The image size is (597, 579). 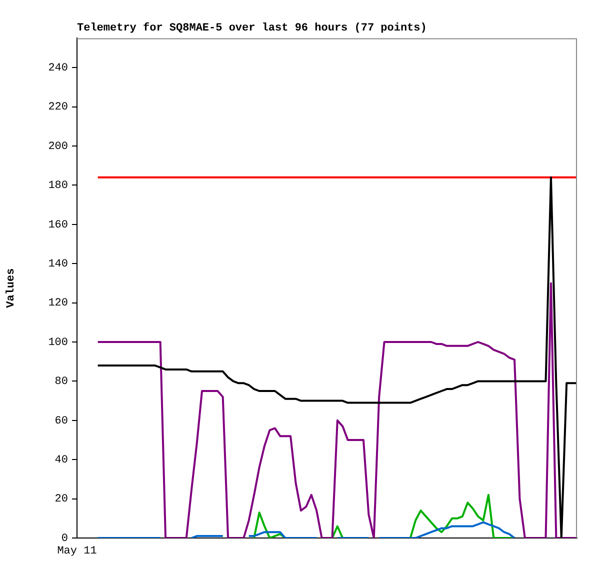 What do you see at coordinates (58, 304) in the screenshot?
I see `y-tick-label: 120` at bounding box center [58, 304].